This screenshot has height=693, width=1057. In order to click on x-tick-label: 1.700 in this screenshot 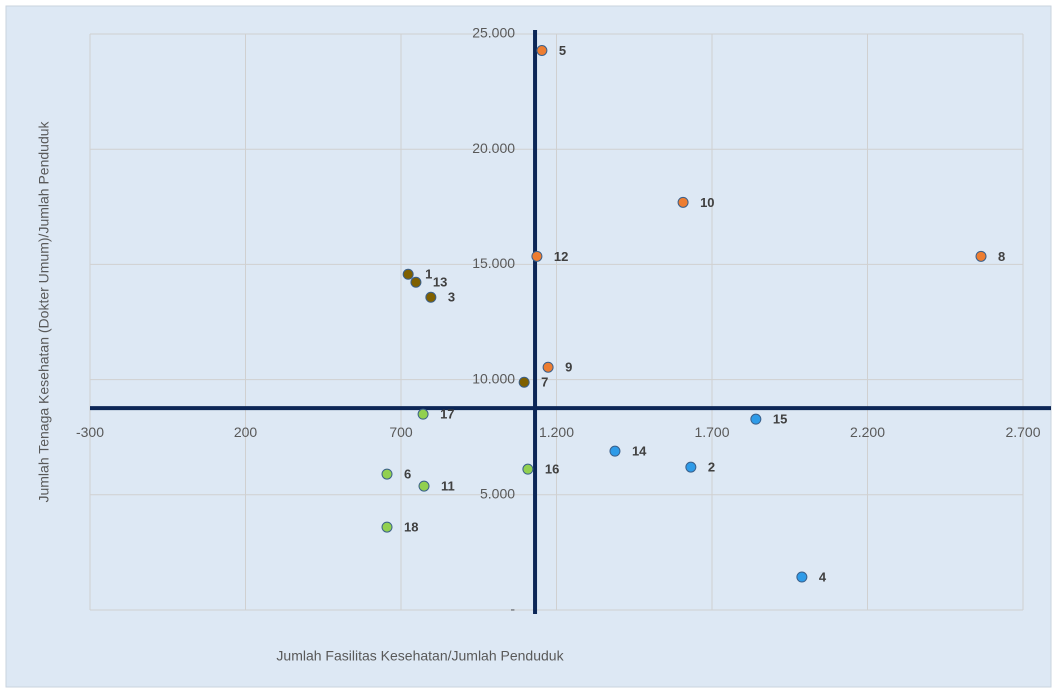, I will do `click(711, 432)`.